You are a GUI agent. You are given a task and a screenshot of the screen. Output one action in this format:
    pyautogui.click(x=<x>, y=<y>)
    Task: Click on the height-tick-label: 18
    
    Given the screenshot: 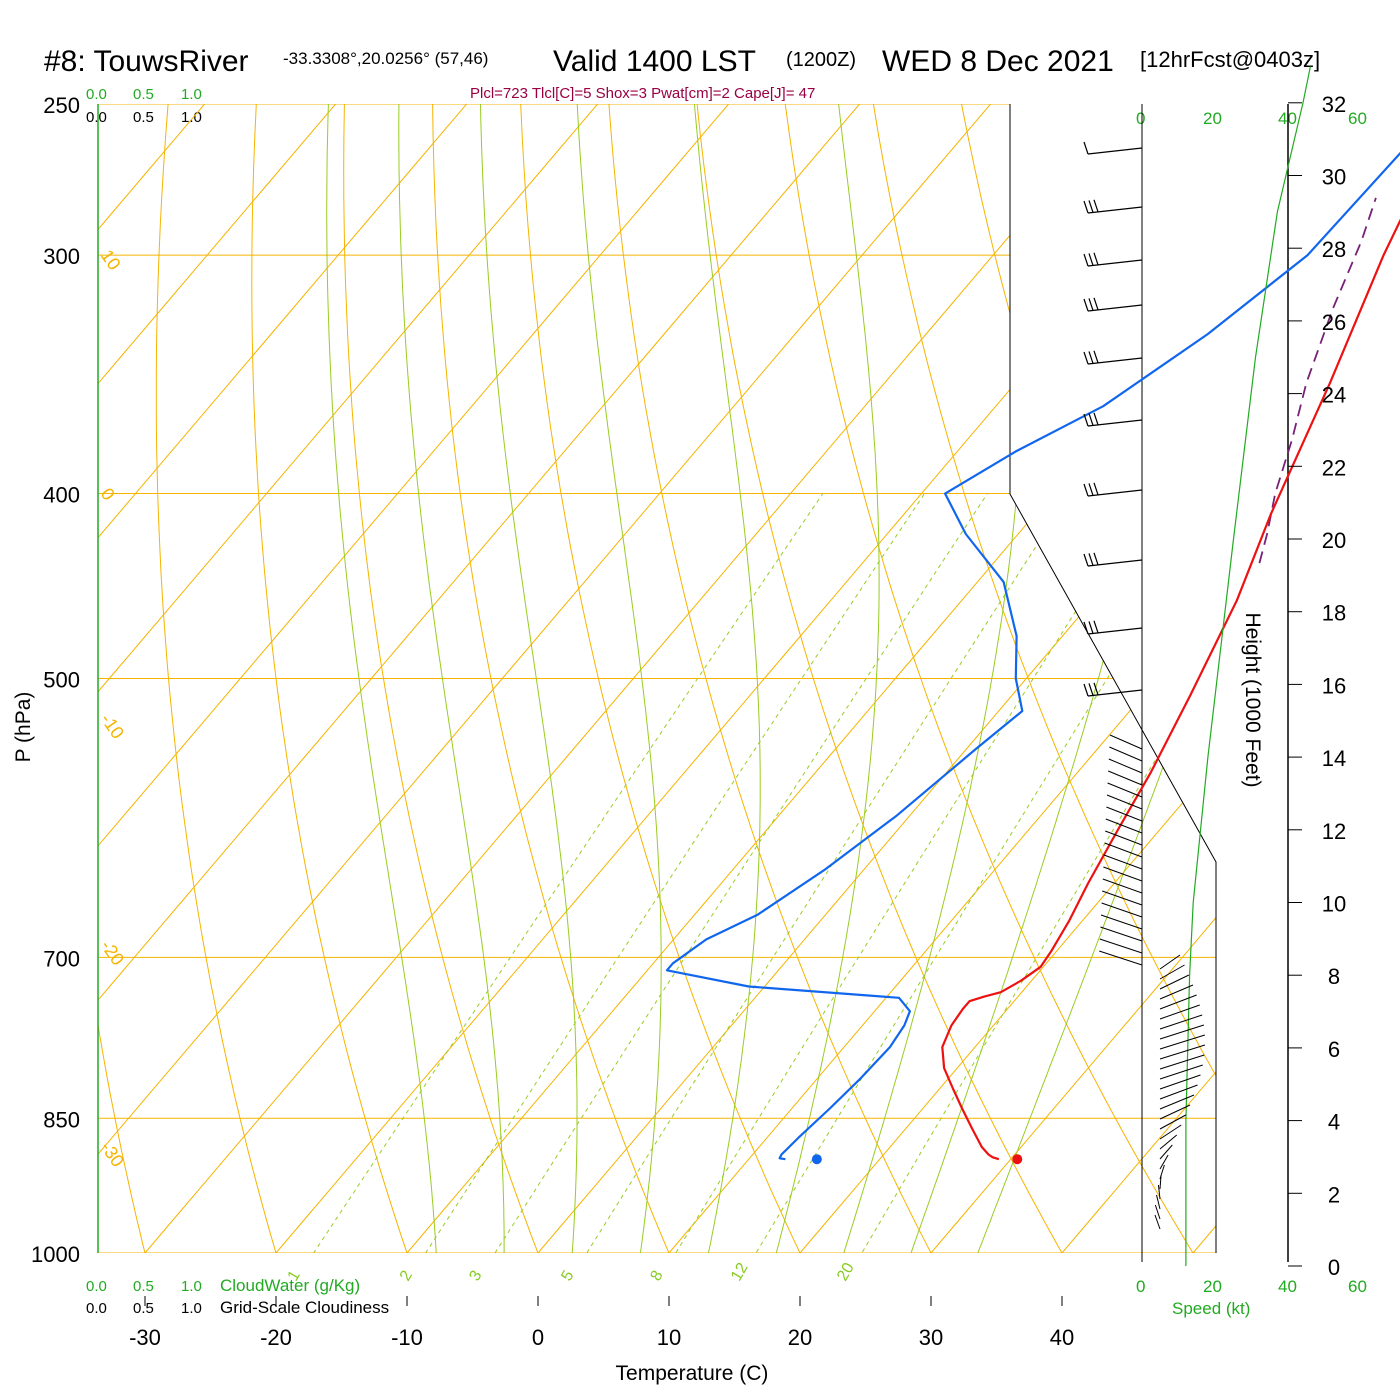 What is the action you would take?
    pyautogui.click(x=1334, y=613)
    